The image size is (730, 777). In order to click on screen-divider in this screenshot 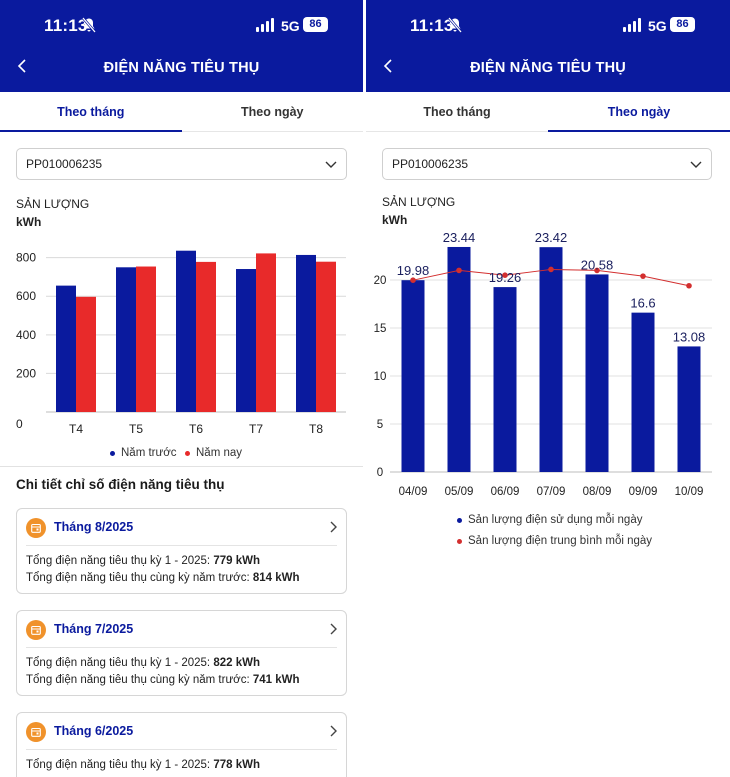, I will do `click(364, 388)`.